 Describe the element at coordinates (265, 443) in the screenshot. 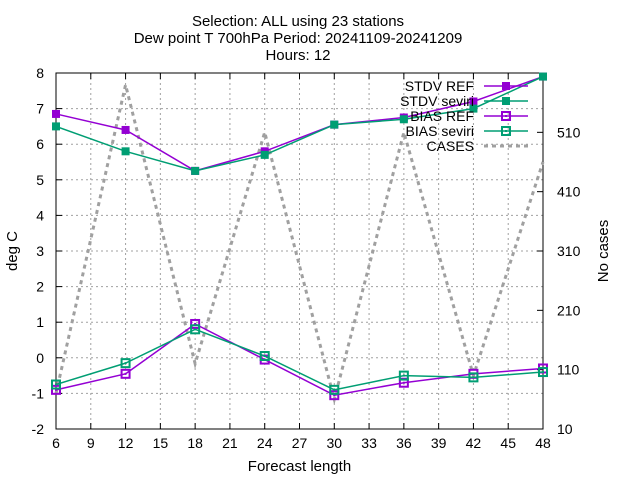

I see `x-tick-label: 24` at that location.